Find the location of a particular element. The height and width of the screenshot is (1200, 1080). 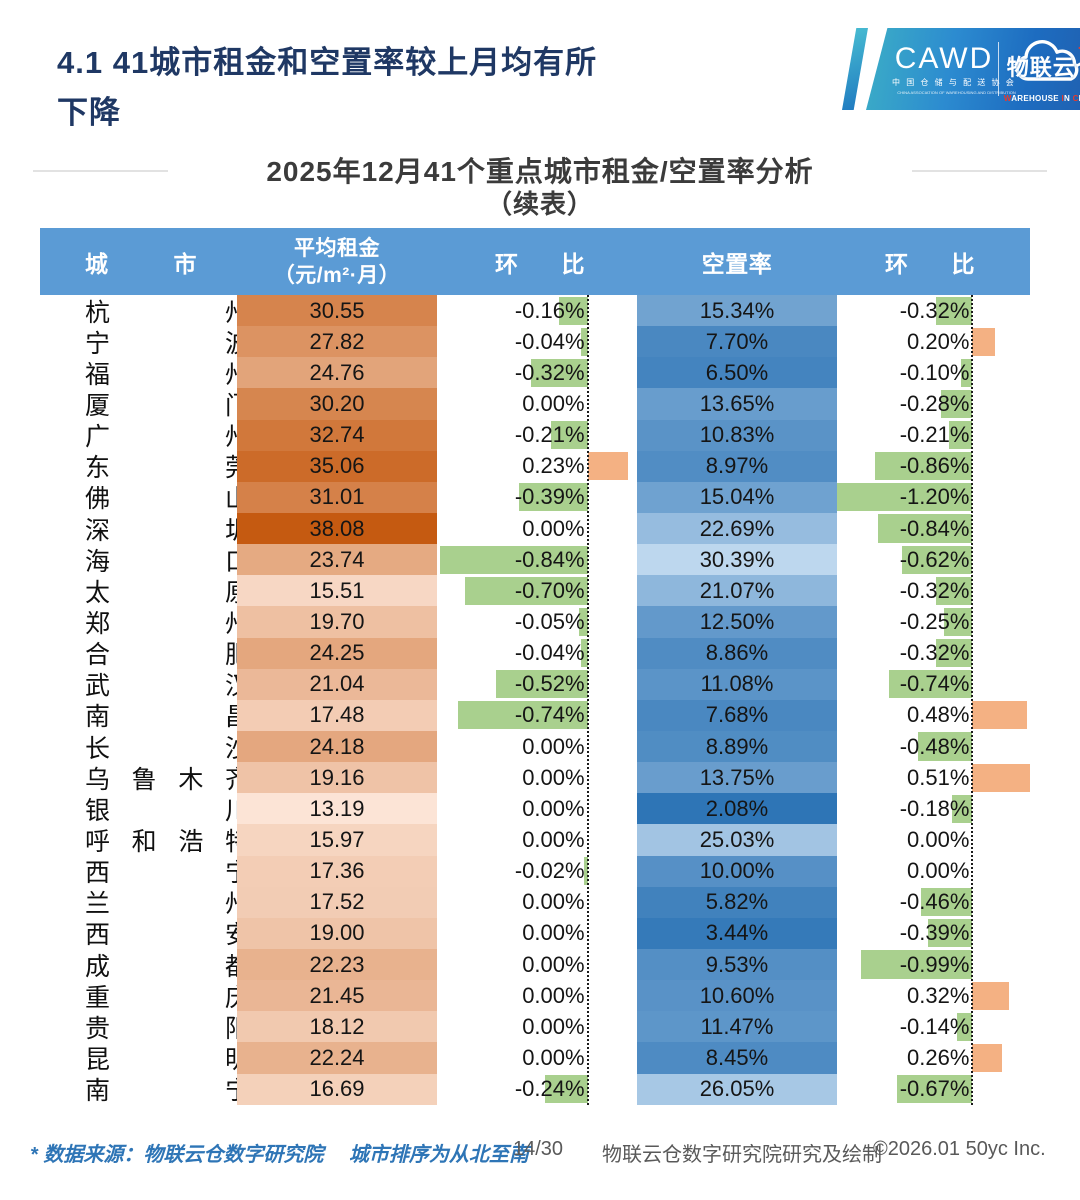

average-rent-cell: 35.06 is located at coordinates (337, 466).